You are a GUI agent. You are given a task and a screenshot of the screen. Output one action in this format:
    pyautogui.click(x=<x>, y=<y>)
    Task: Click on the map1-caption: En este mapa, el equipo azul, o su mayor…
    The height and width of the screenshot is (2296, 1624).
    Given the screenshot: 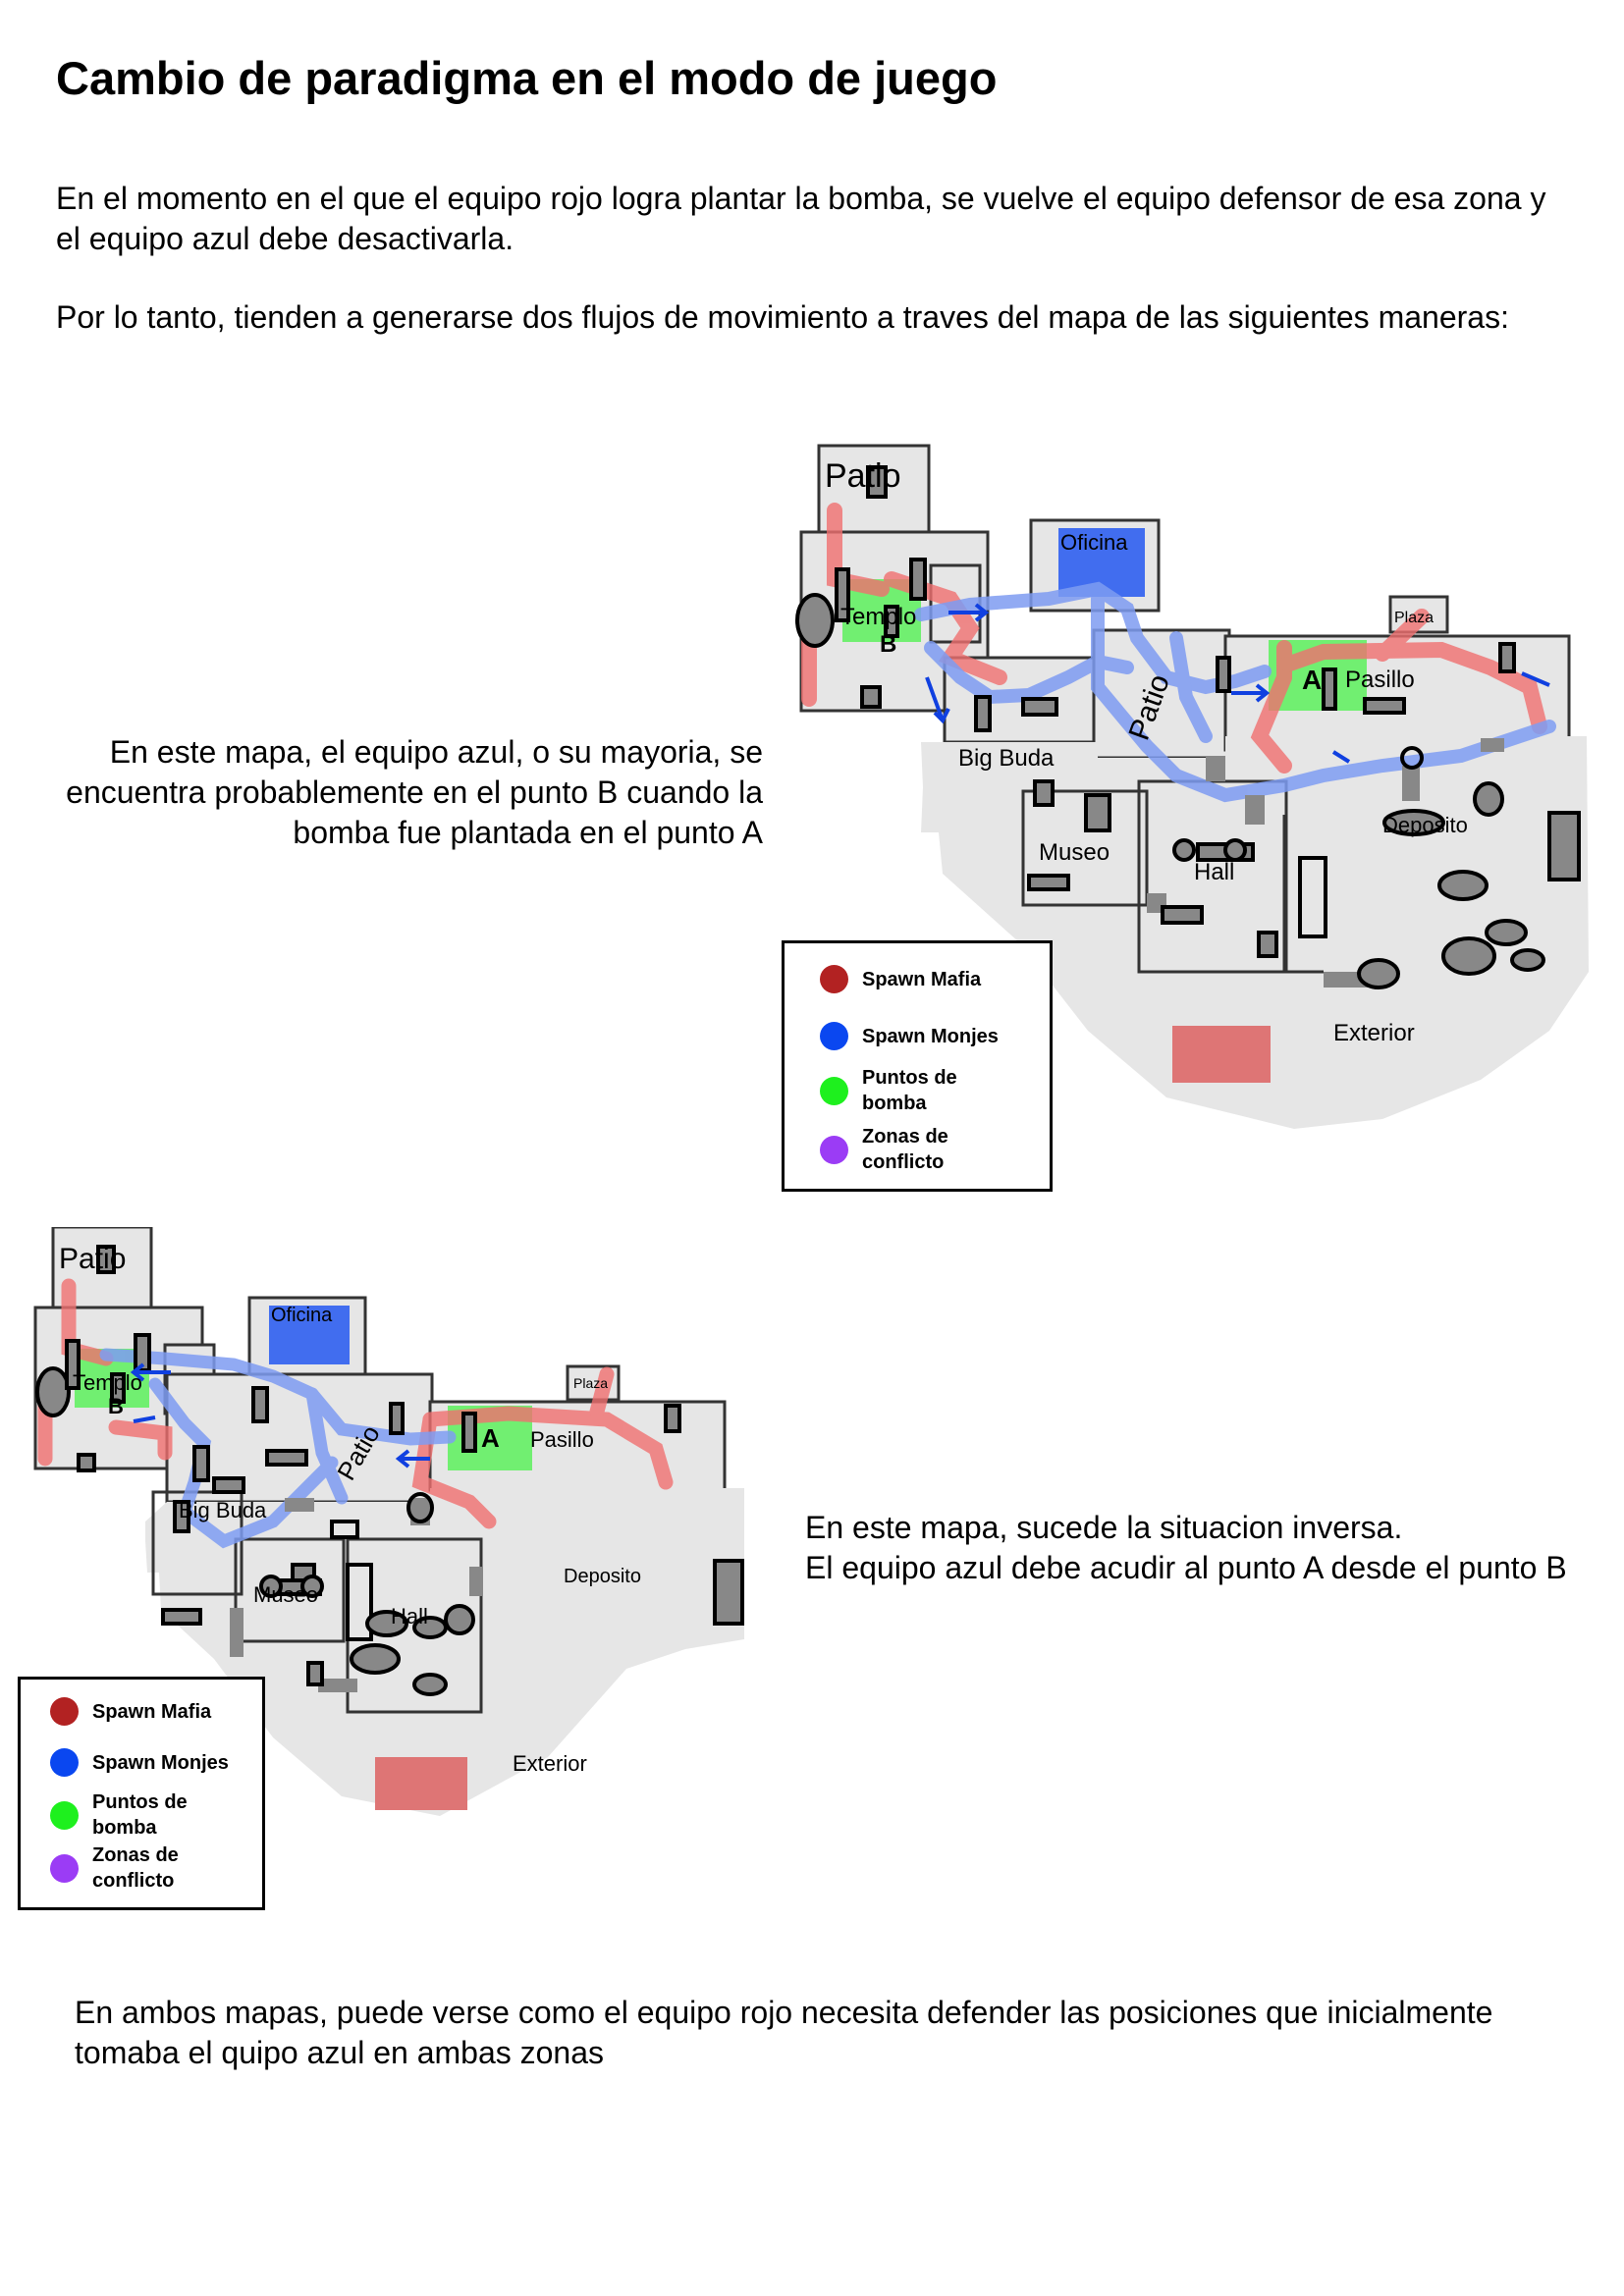 What is the action you would take?
    pyautogui.click(x=414, y=792)
    